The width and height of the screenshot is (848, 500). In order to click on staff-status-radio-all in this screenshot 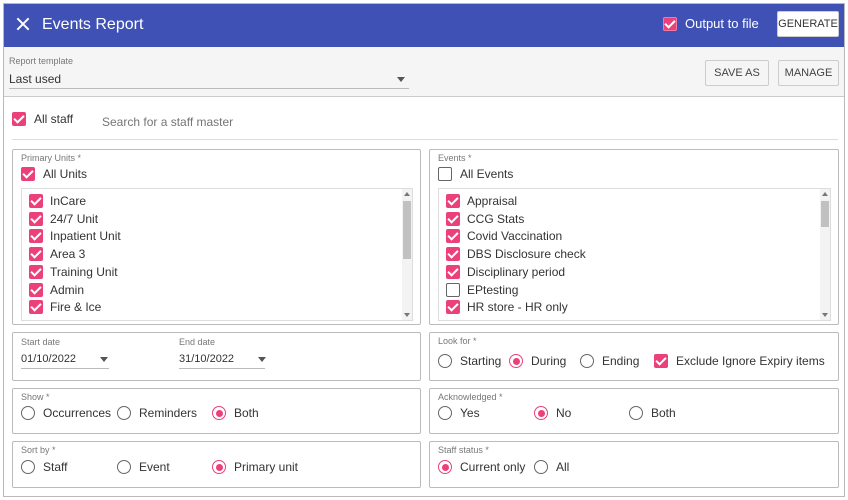, I will do `click(541, 467)`.